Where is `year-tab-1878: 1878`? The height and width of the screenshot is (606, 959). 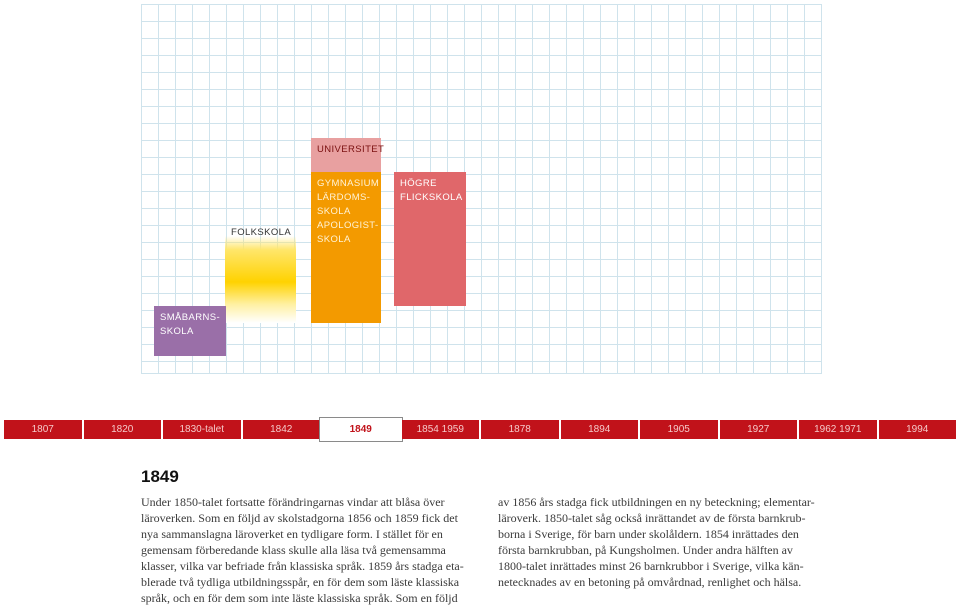 year-tab-1878: 1878 is located at coordinates (520, 429).